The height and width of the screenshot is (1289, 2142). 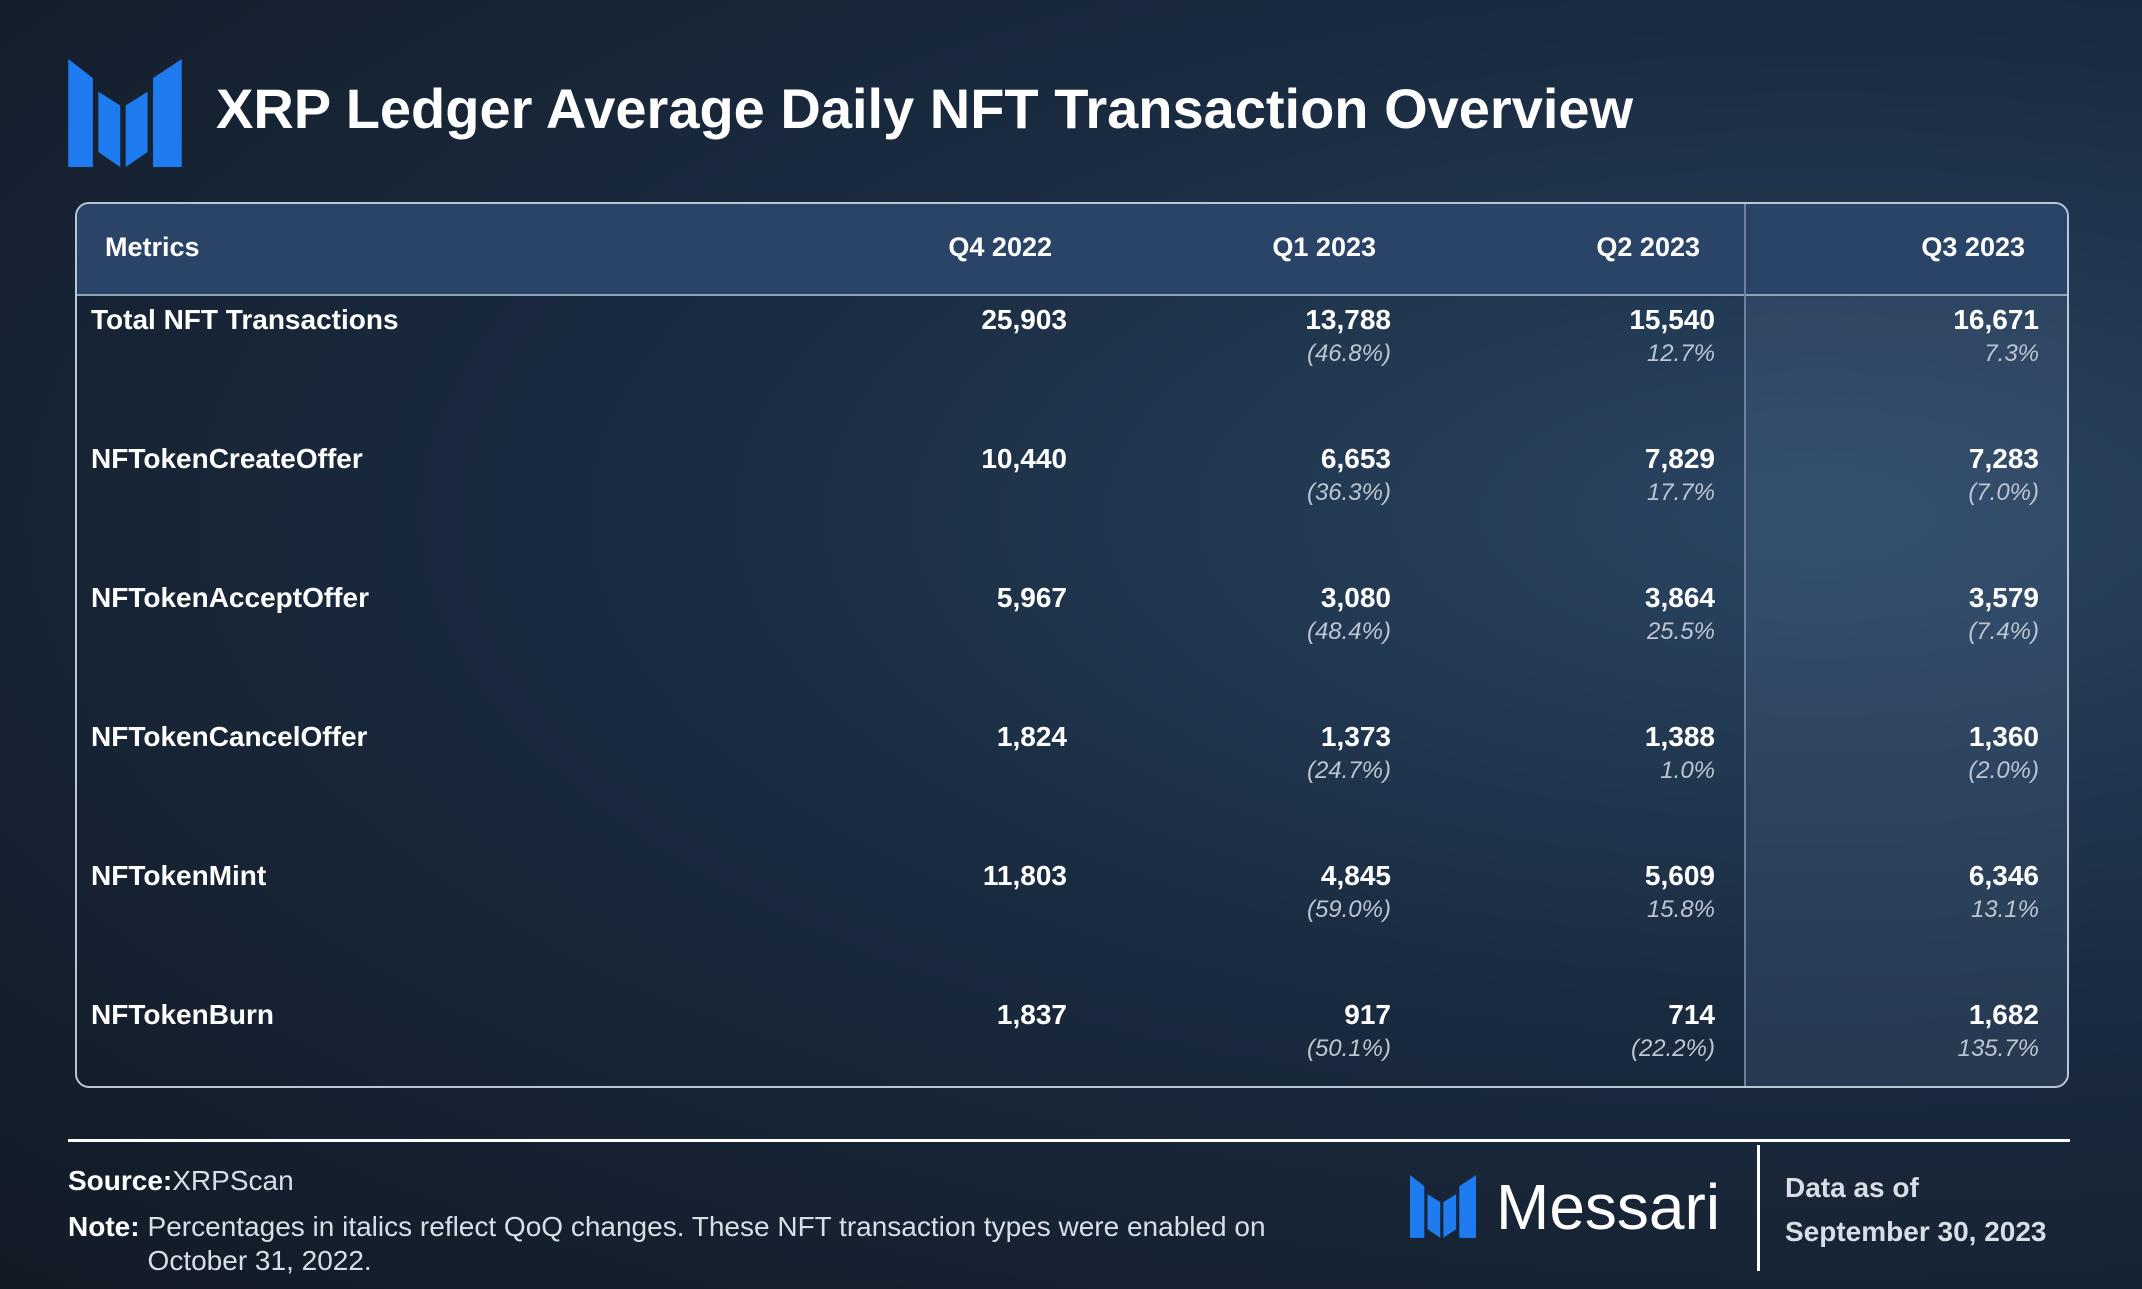 What do you see at coordinates (230, 597) in the screenshot?
I see `row-label: NFTokenAcceptOffer` at bounding box center [230, 597].